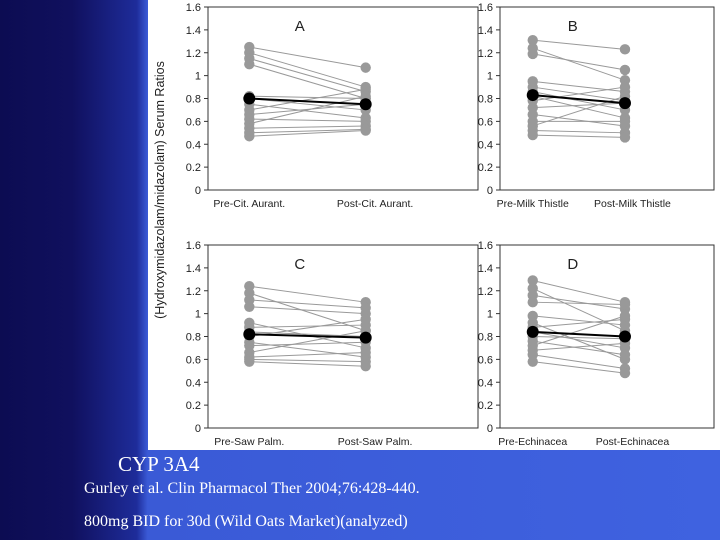 The image size is (720, 540). What do you see at coordinates (624, 103) in the screenshot?
I see `panel-b-mean-post-point` at bounding box center [624, 103].